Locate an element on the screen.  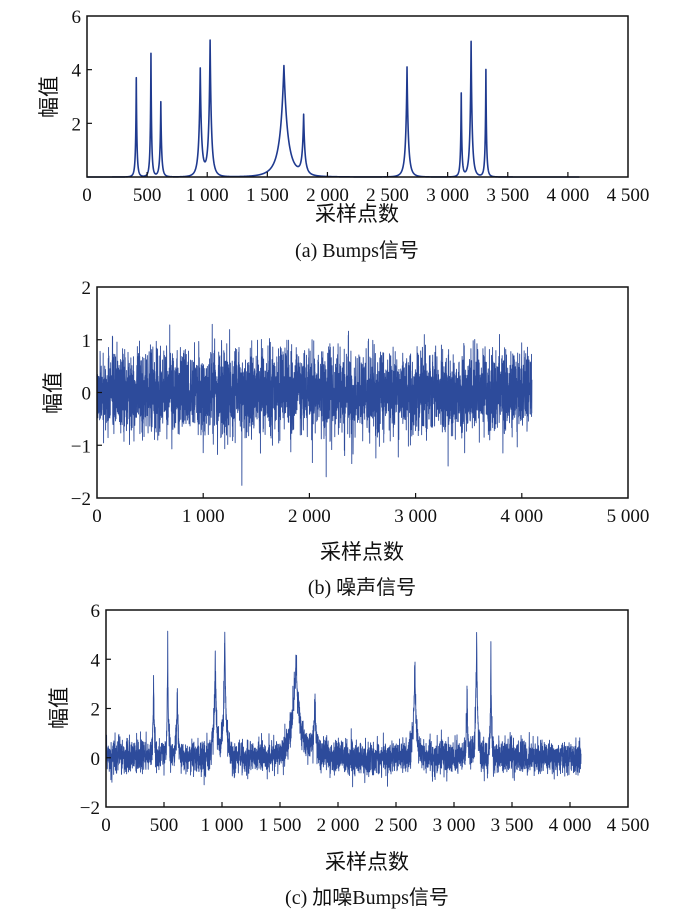
chart-caption: (c) 加噪Bumps信号 is located at coordinates (367, 897).